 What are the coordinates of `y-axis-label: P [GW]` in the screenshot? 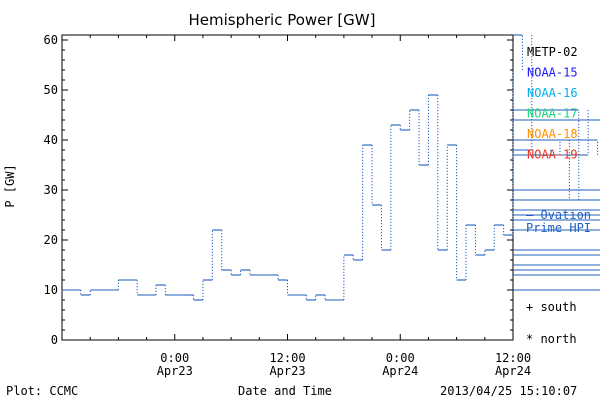 It's located at (10, 185).